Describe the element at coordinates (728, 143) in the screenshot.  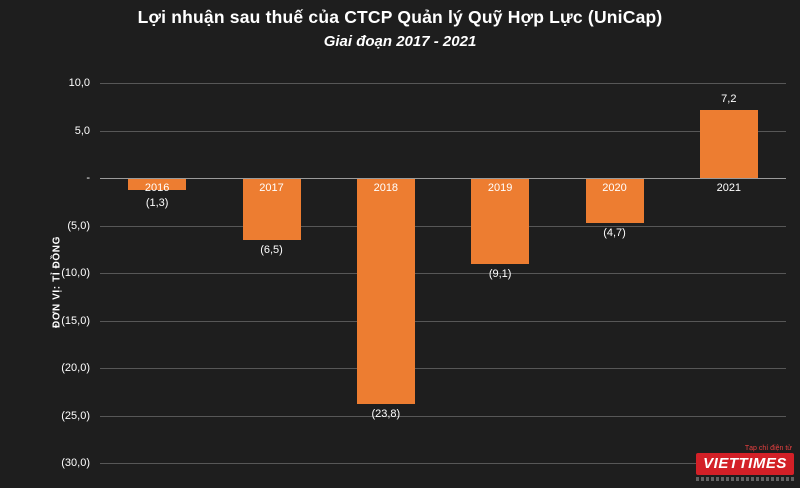
I see `bar-2021` at that location.